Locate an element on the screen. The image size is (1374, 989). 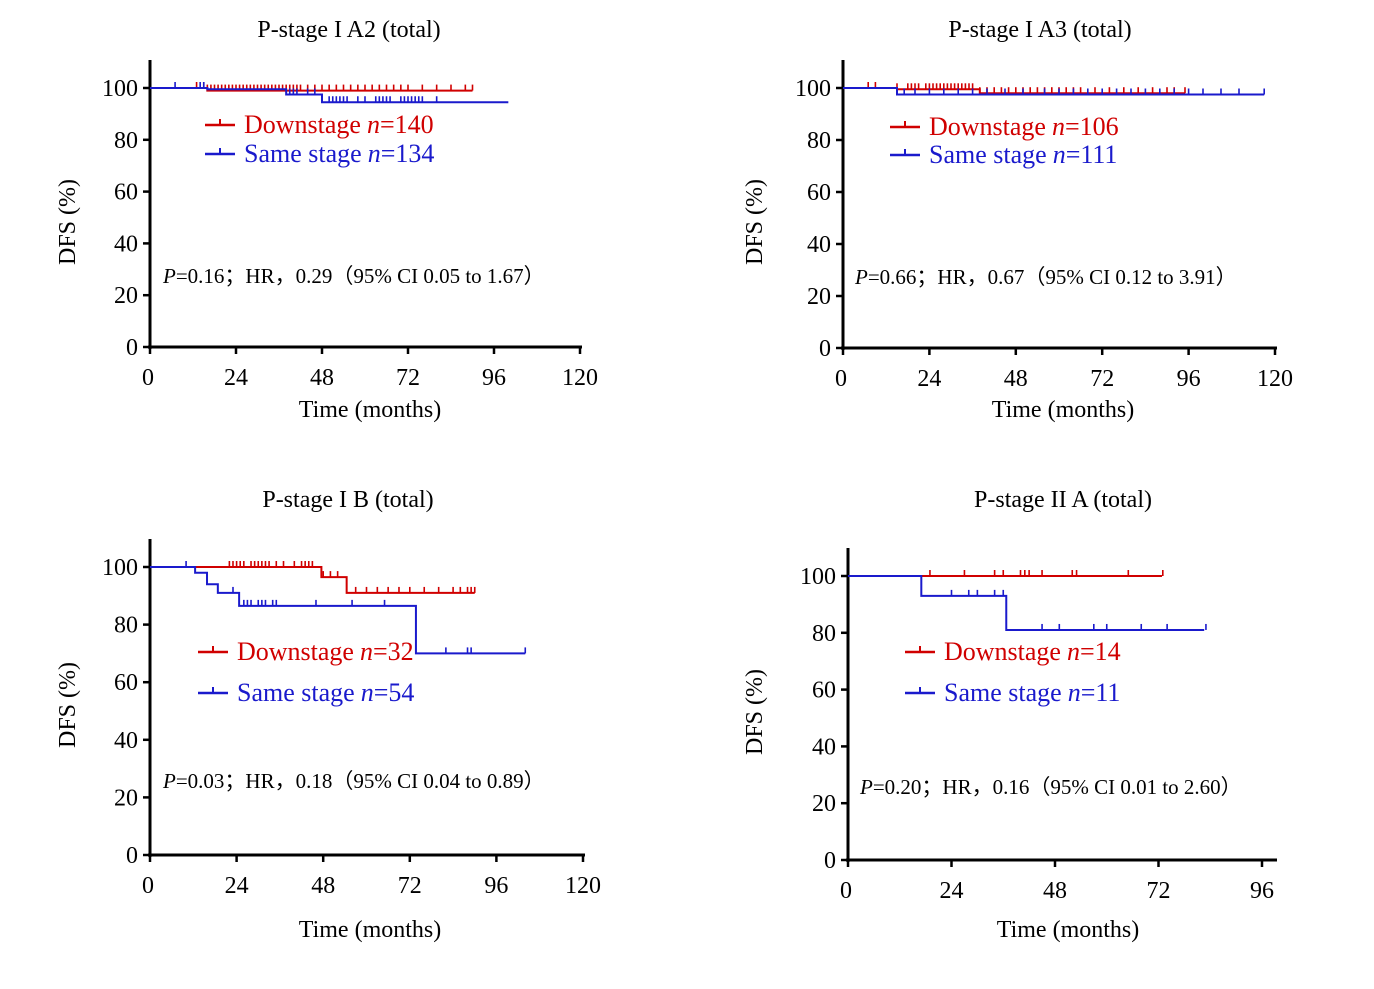
legend-n-value: =14 is located at coordinates (1100, 651).